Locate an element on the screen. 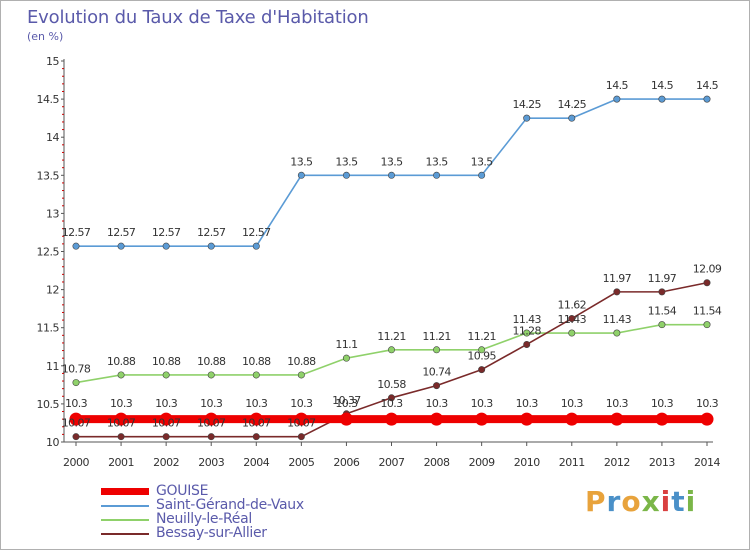 The image size is (750, 550). y-tick-label: 13.5 is located at coordinates (48, 175).